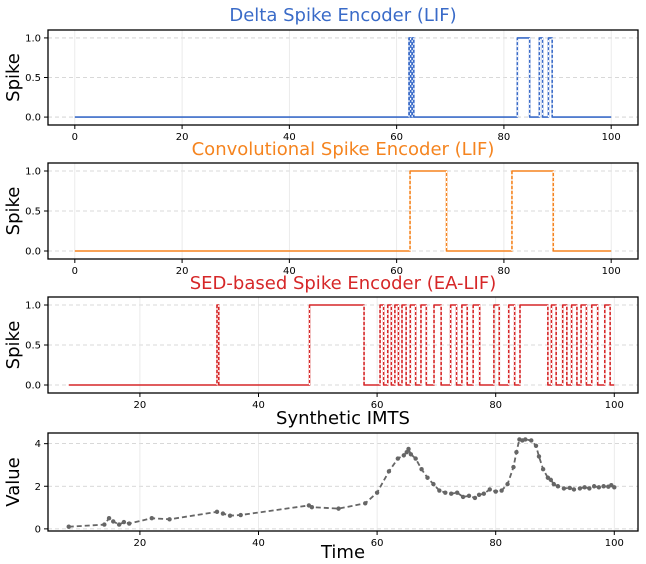 The width and height of the screenshot is (646, 564). I want to click on delta-ylabel: Spike, so click(13, 77).